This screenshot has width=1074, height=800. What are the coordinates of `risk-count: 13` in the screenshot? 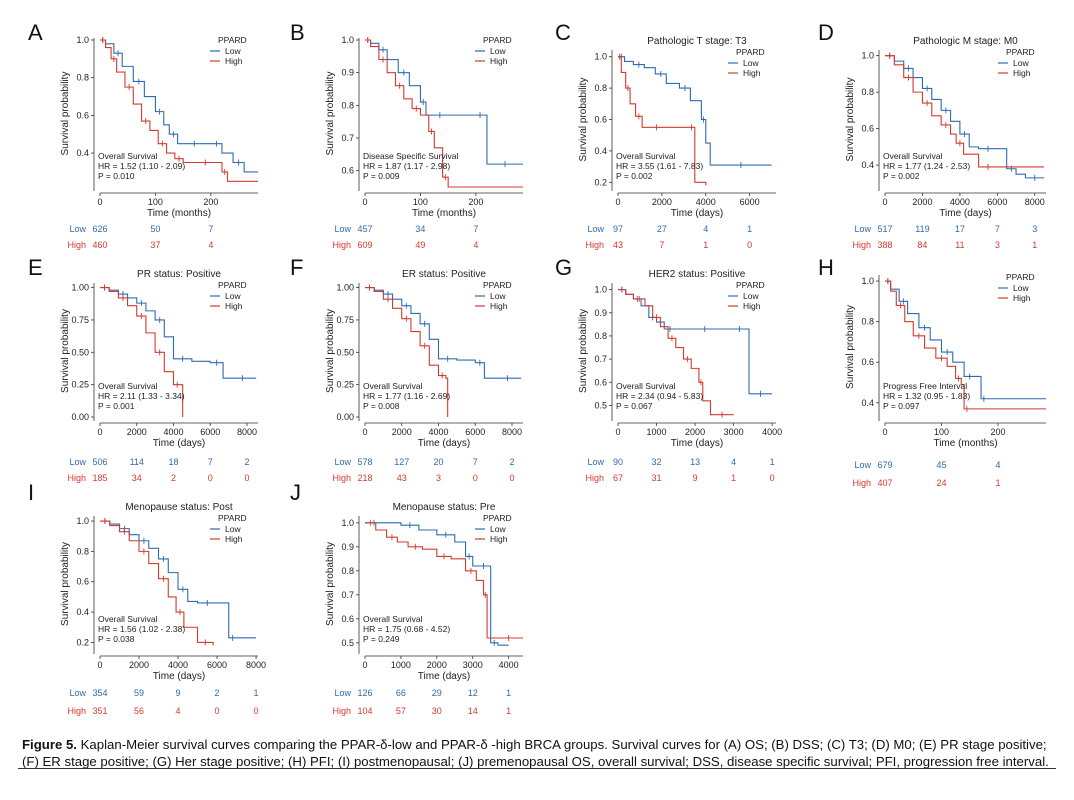 It's located at (695, 462).